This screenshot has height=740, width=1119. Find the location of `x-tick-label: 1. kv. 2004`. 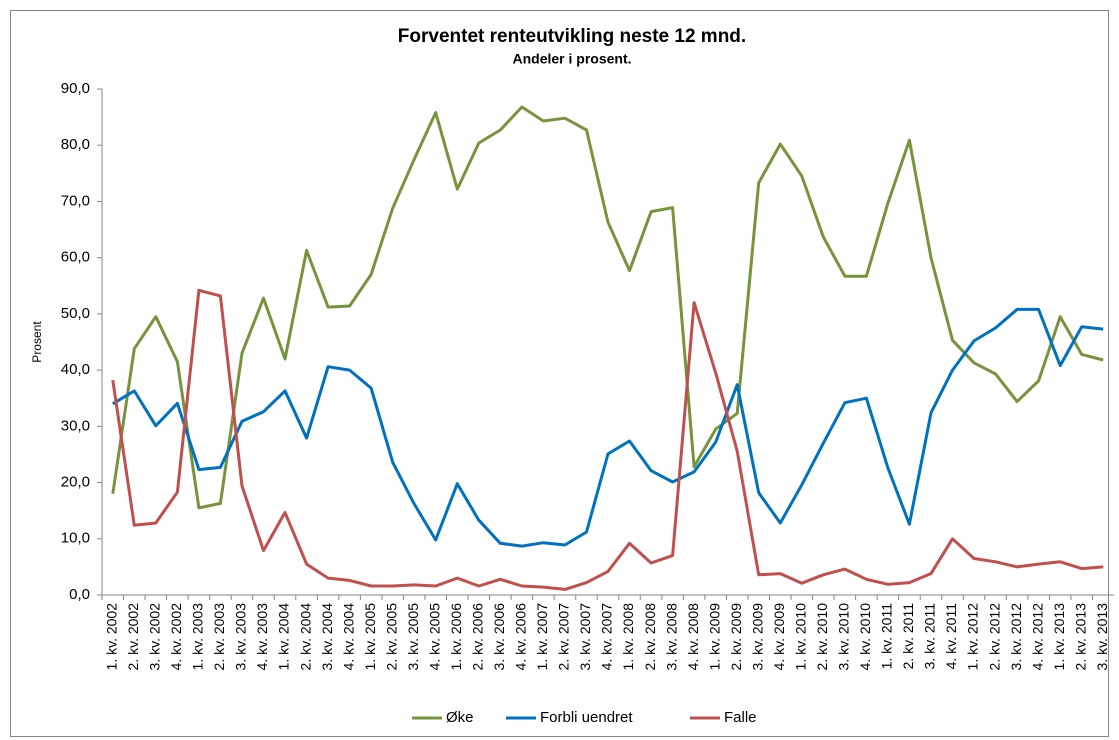

x-tick-label: 1. kv. 2004 is located at coordinates (284, 637).